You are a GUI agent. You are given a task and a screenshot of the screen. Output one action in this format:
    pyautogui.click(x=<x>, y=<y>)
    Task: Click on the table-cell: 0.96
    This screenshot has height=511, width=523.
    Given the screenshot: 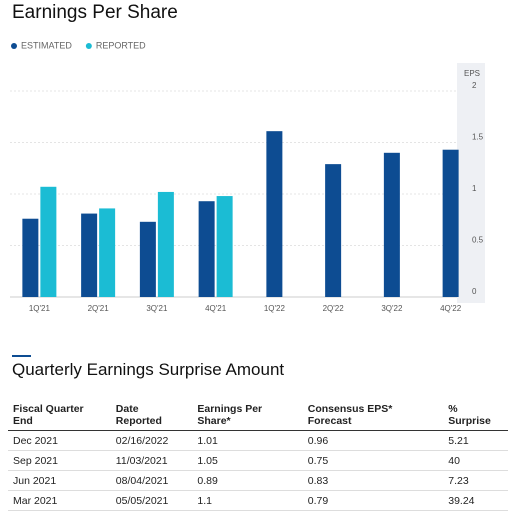 What is the action you would take?
    pyautogui.click(x=373, y=440)
    